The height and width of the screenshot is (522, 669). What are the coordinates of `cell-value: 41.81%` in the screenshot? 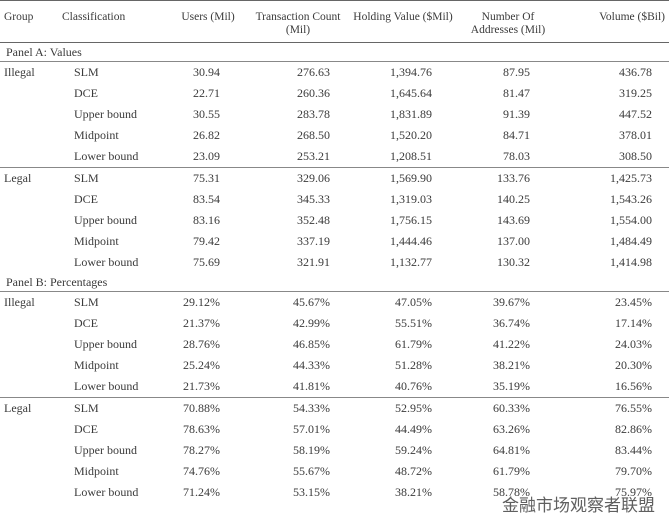 It's located at (311, 386).